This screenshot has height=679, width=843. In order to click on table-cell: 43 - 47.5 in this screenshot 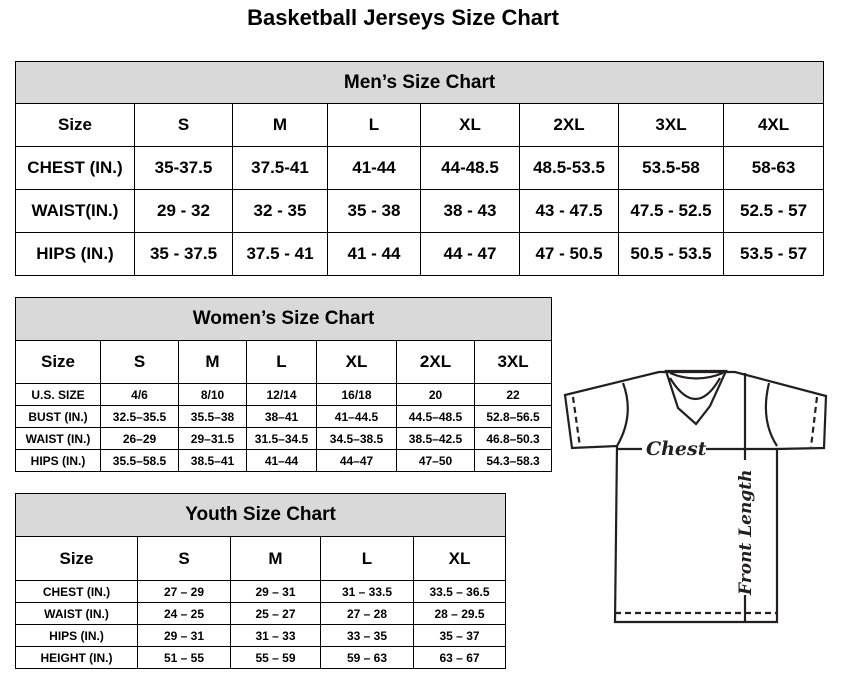, I will do `click(569, 211)`.